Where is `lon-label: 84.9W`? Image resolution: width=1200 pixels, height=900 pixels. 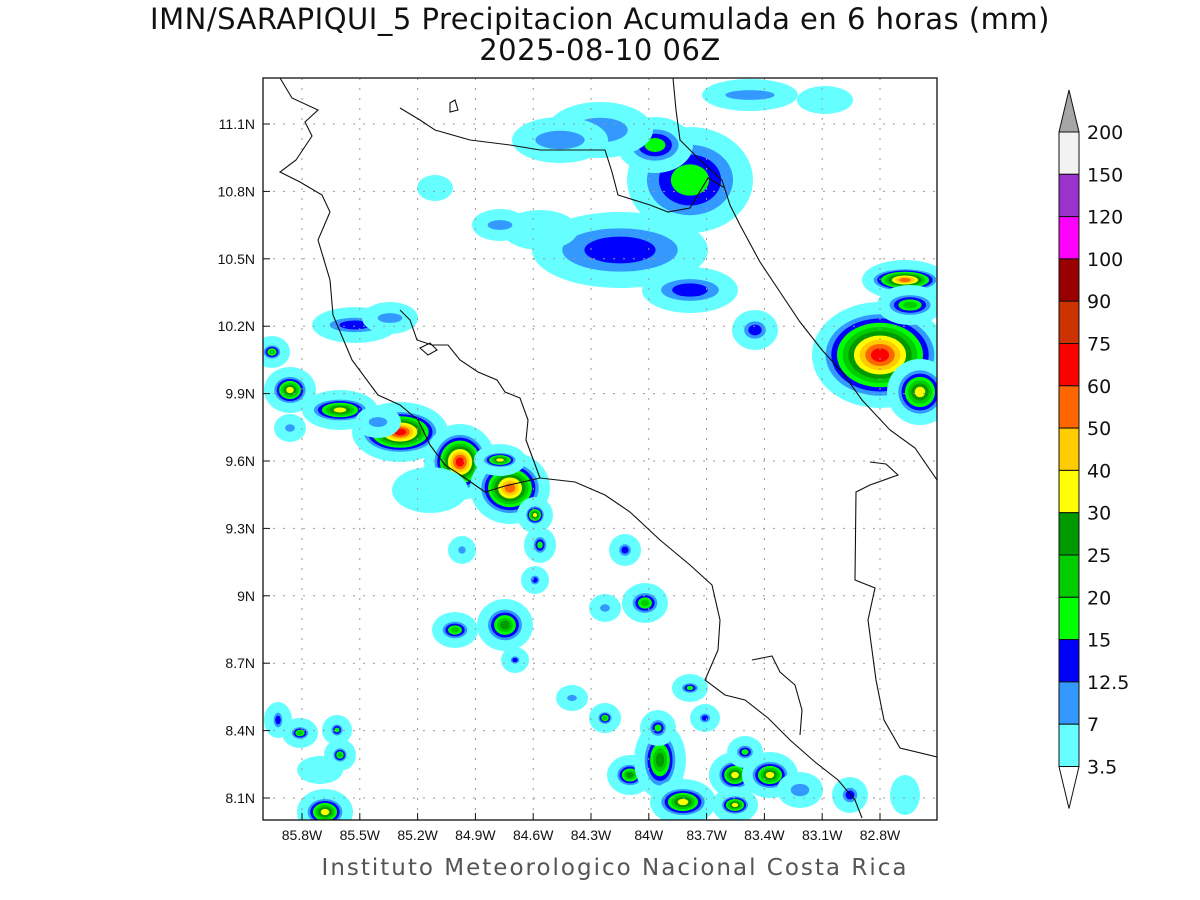
lon-label: 84.9W is located at coordinates (475, 835).